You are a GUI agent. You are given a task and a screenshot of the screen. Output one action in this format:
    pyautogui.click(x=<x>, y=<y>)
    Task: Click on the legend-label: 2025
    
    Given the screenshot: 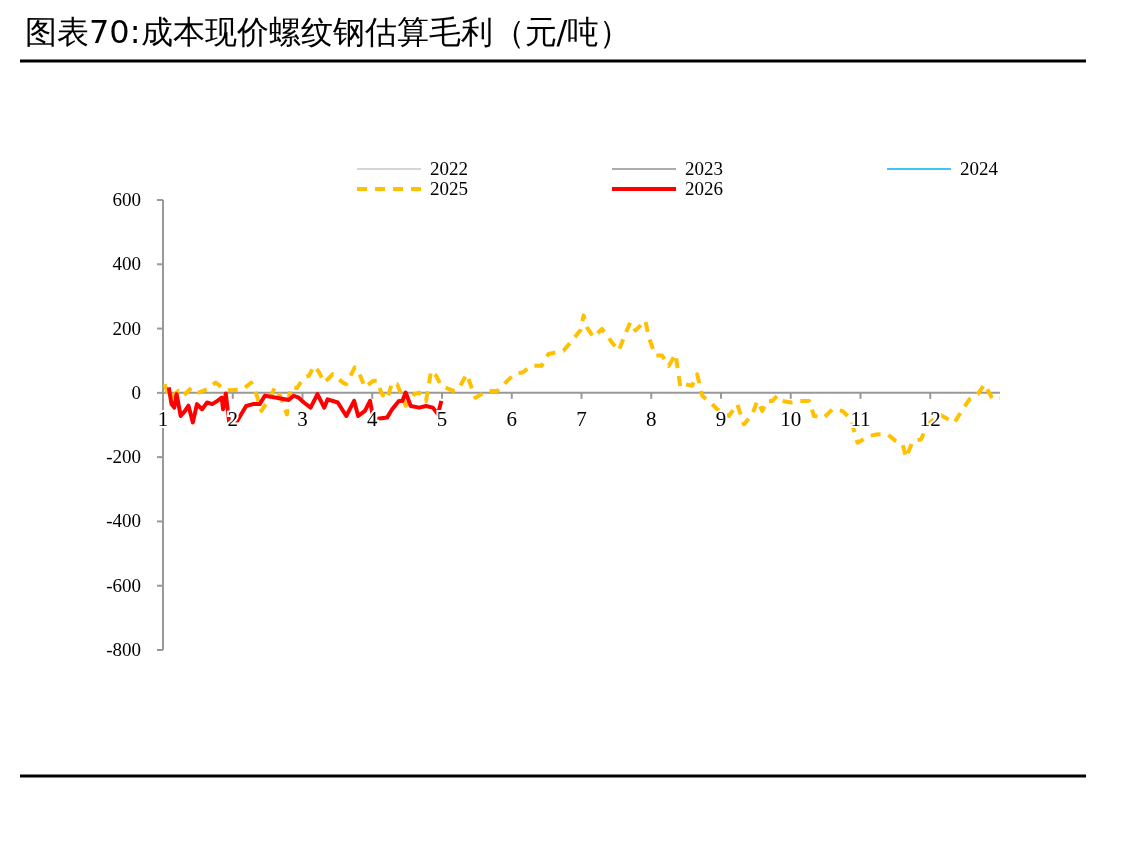 What is the action you would take?
    pyautogui.click(x=449, y=188)
    